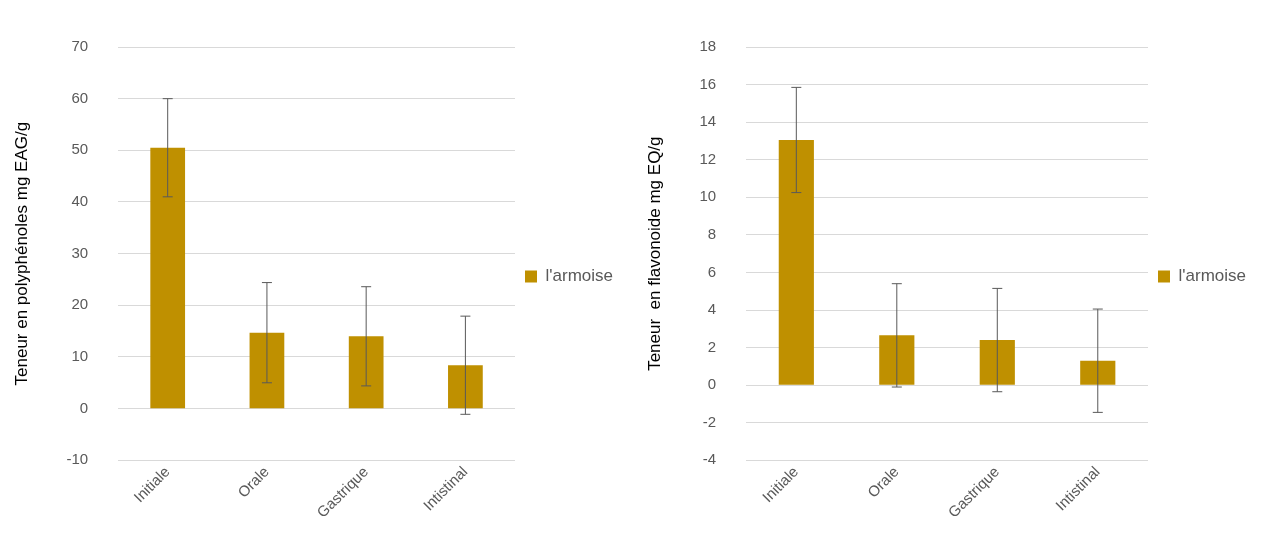 The height and width of the screenshot is (533, 1275). I want to click on y-tick-label: 18, so click(708, 46).